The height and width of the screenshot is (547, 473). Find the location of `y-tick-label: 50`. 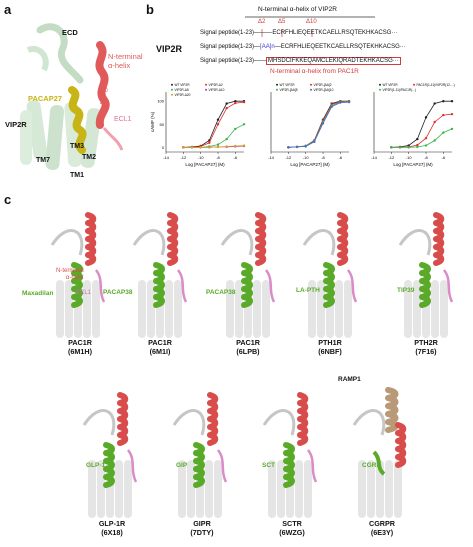

y-tick-label: 50 is located at coordinates (162, 124).